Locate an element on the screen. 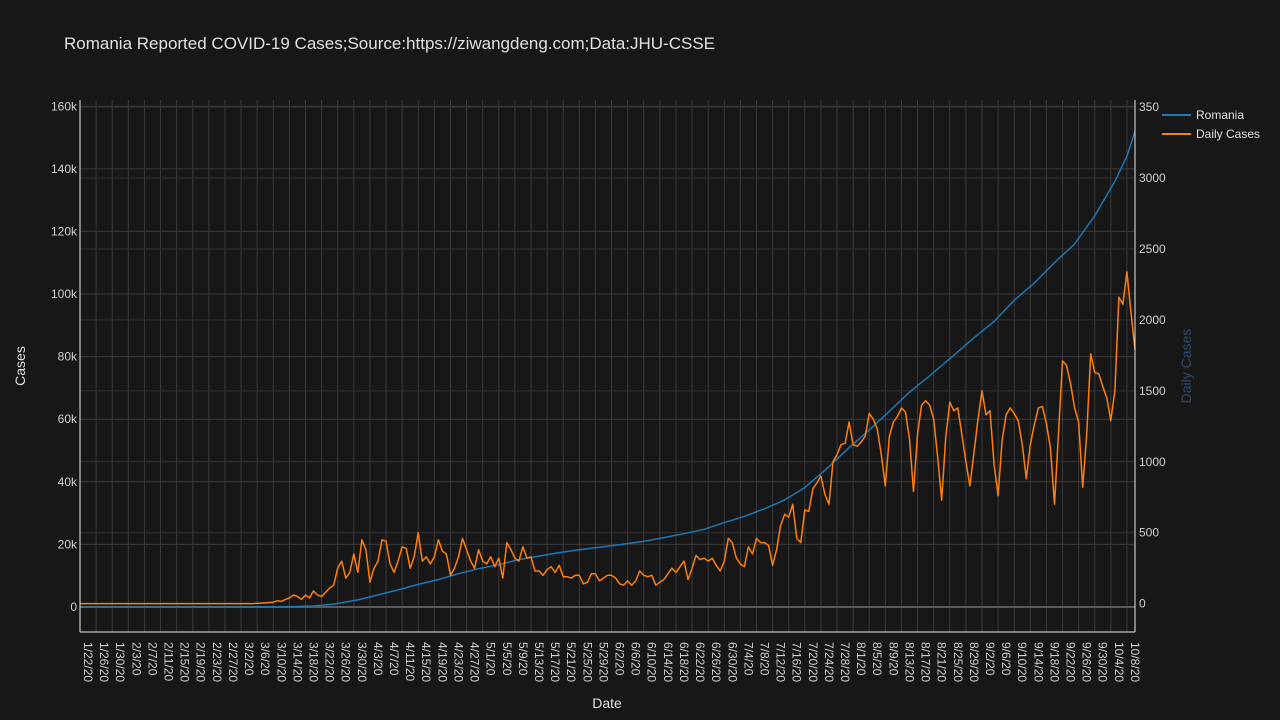 The image size is (1280, 720). y2-axis-title: Daily Cases is located at coordinates (1186, 366).